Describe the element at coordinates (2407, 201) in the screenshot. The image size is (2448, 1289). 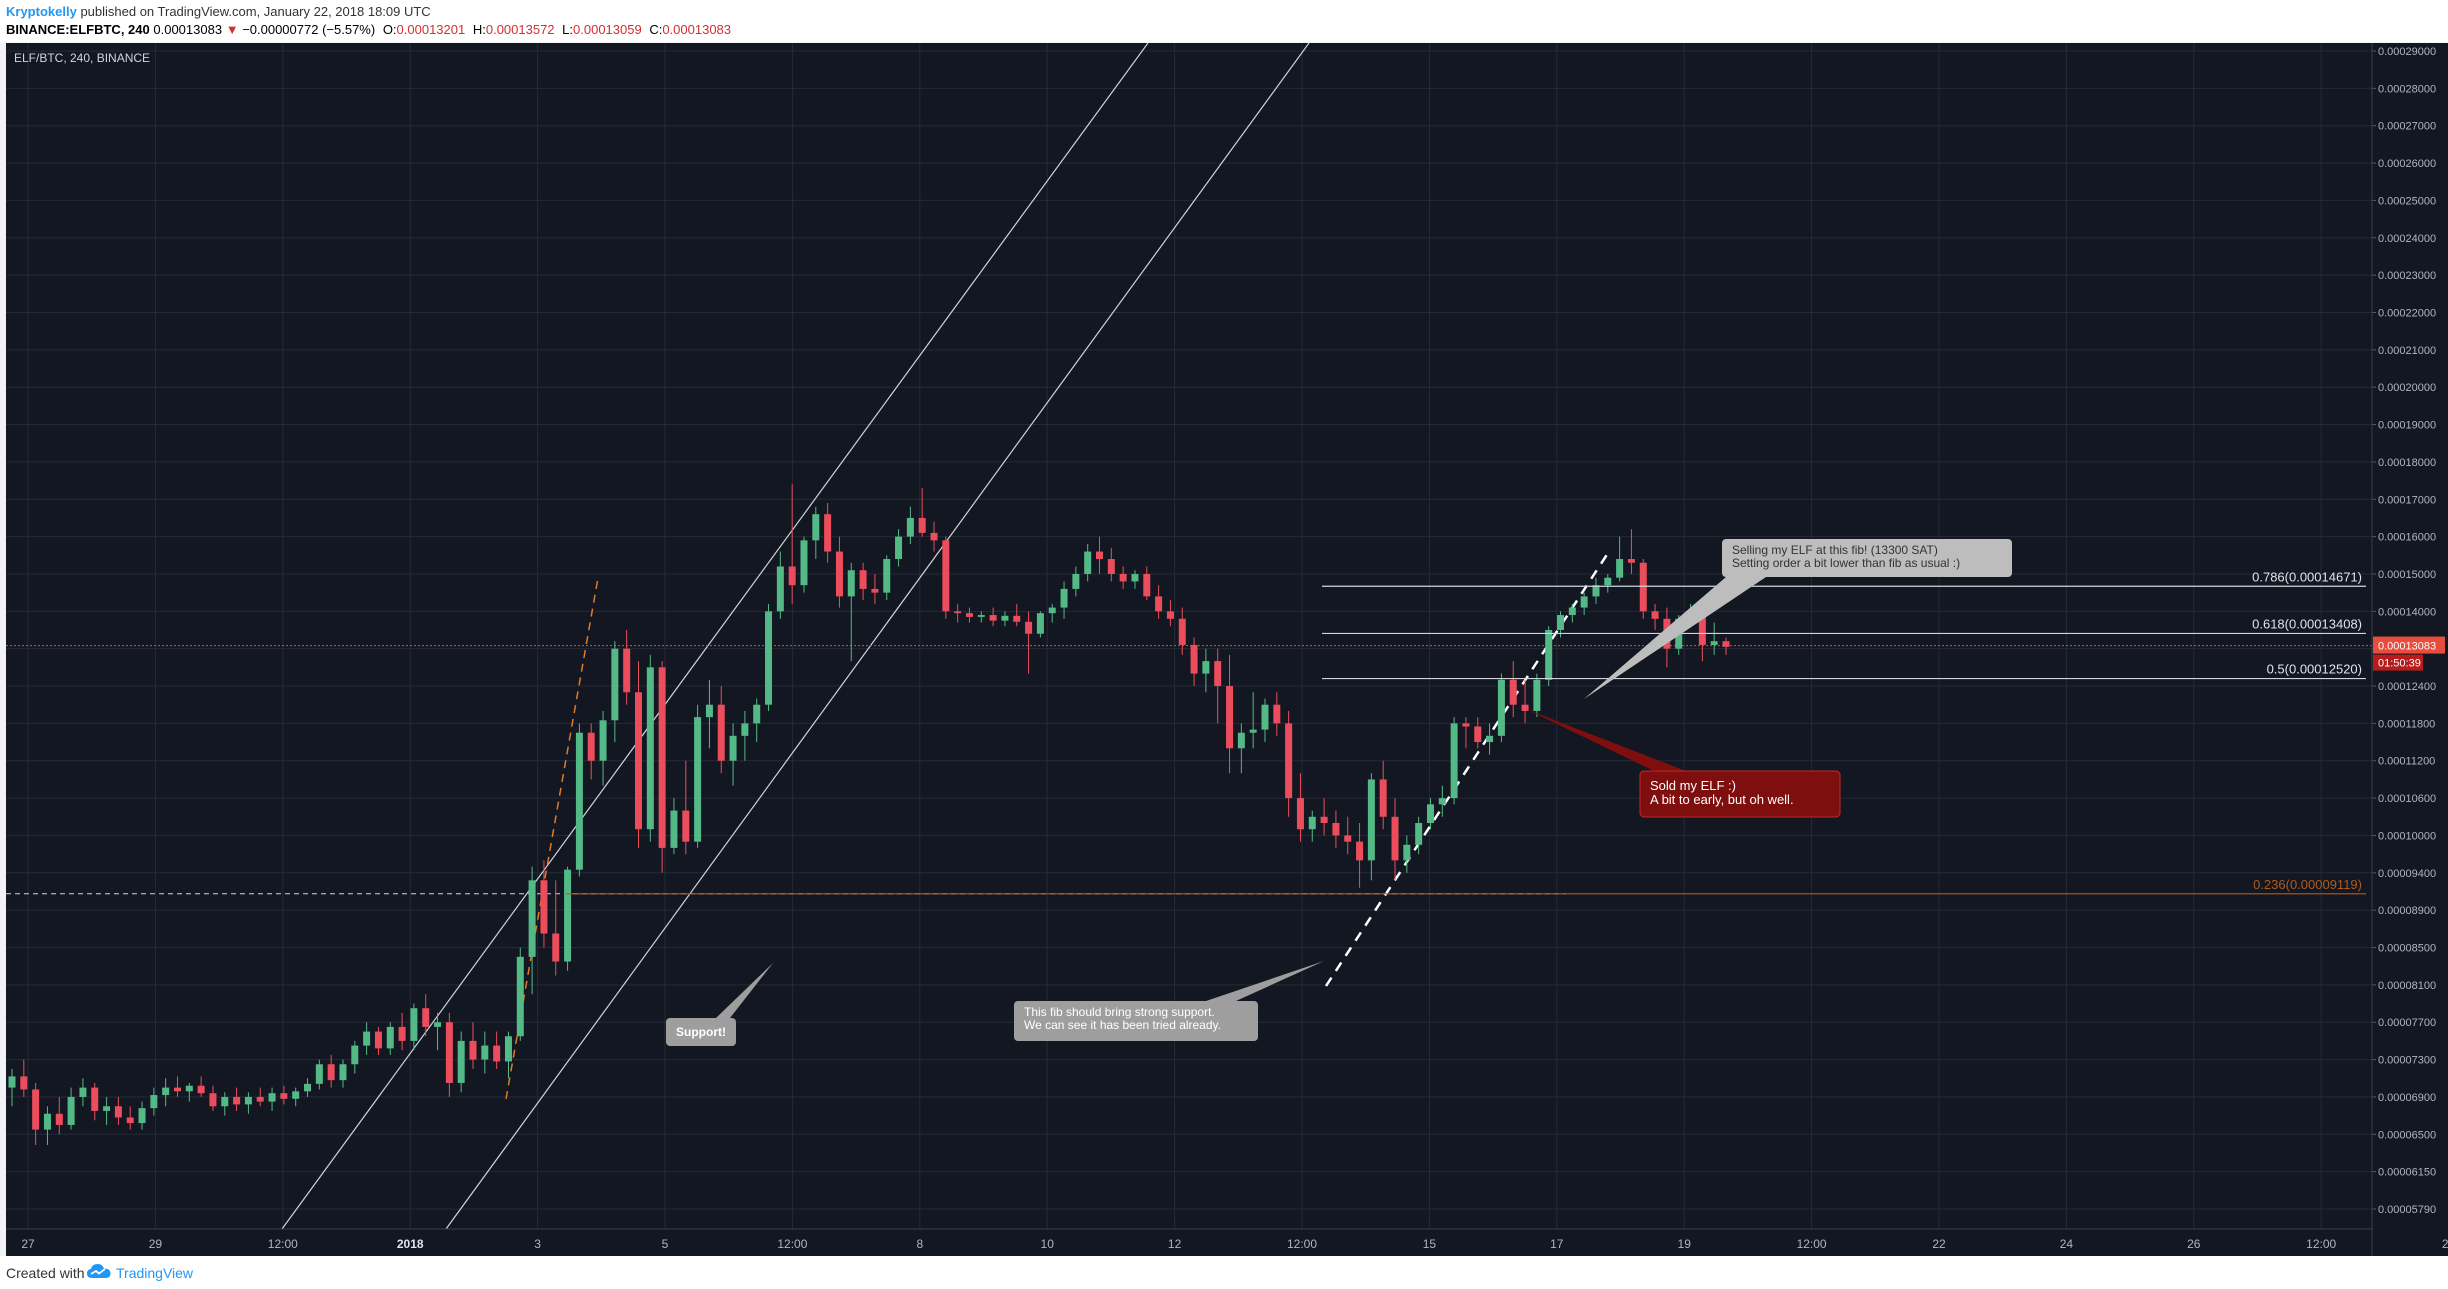
I see `price-tick-label: 0.00025000` at that location.